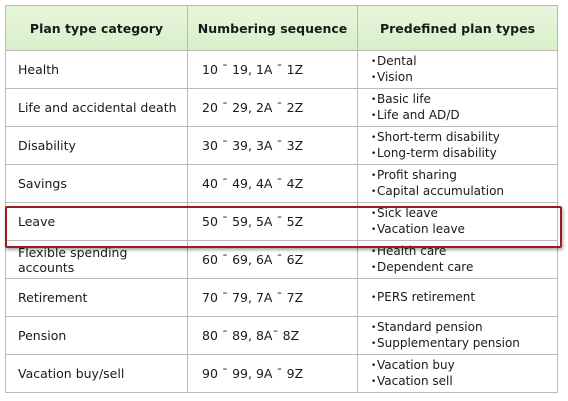  Describe the element at coordinates (464, 138) in the screenshot. I see `plan-type-item: Short-term disability` at that location.